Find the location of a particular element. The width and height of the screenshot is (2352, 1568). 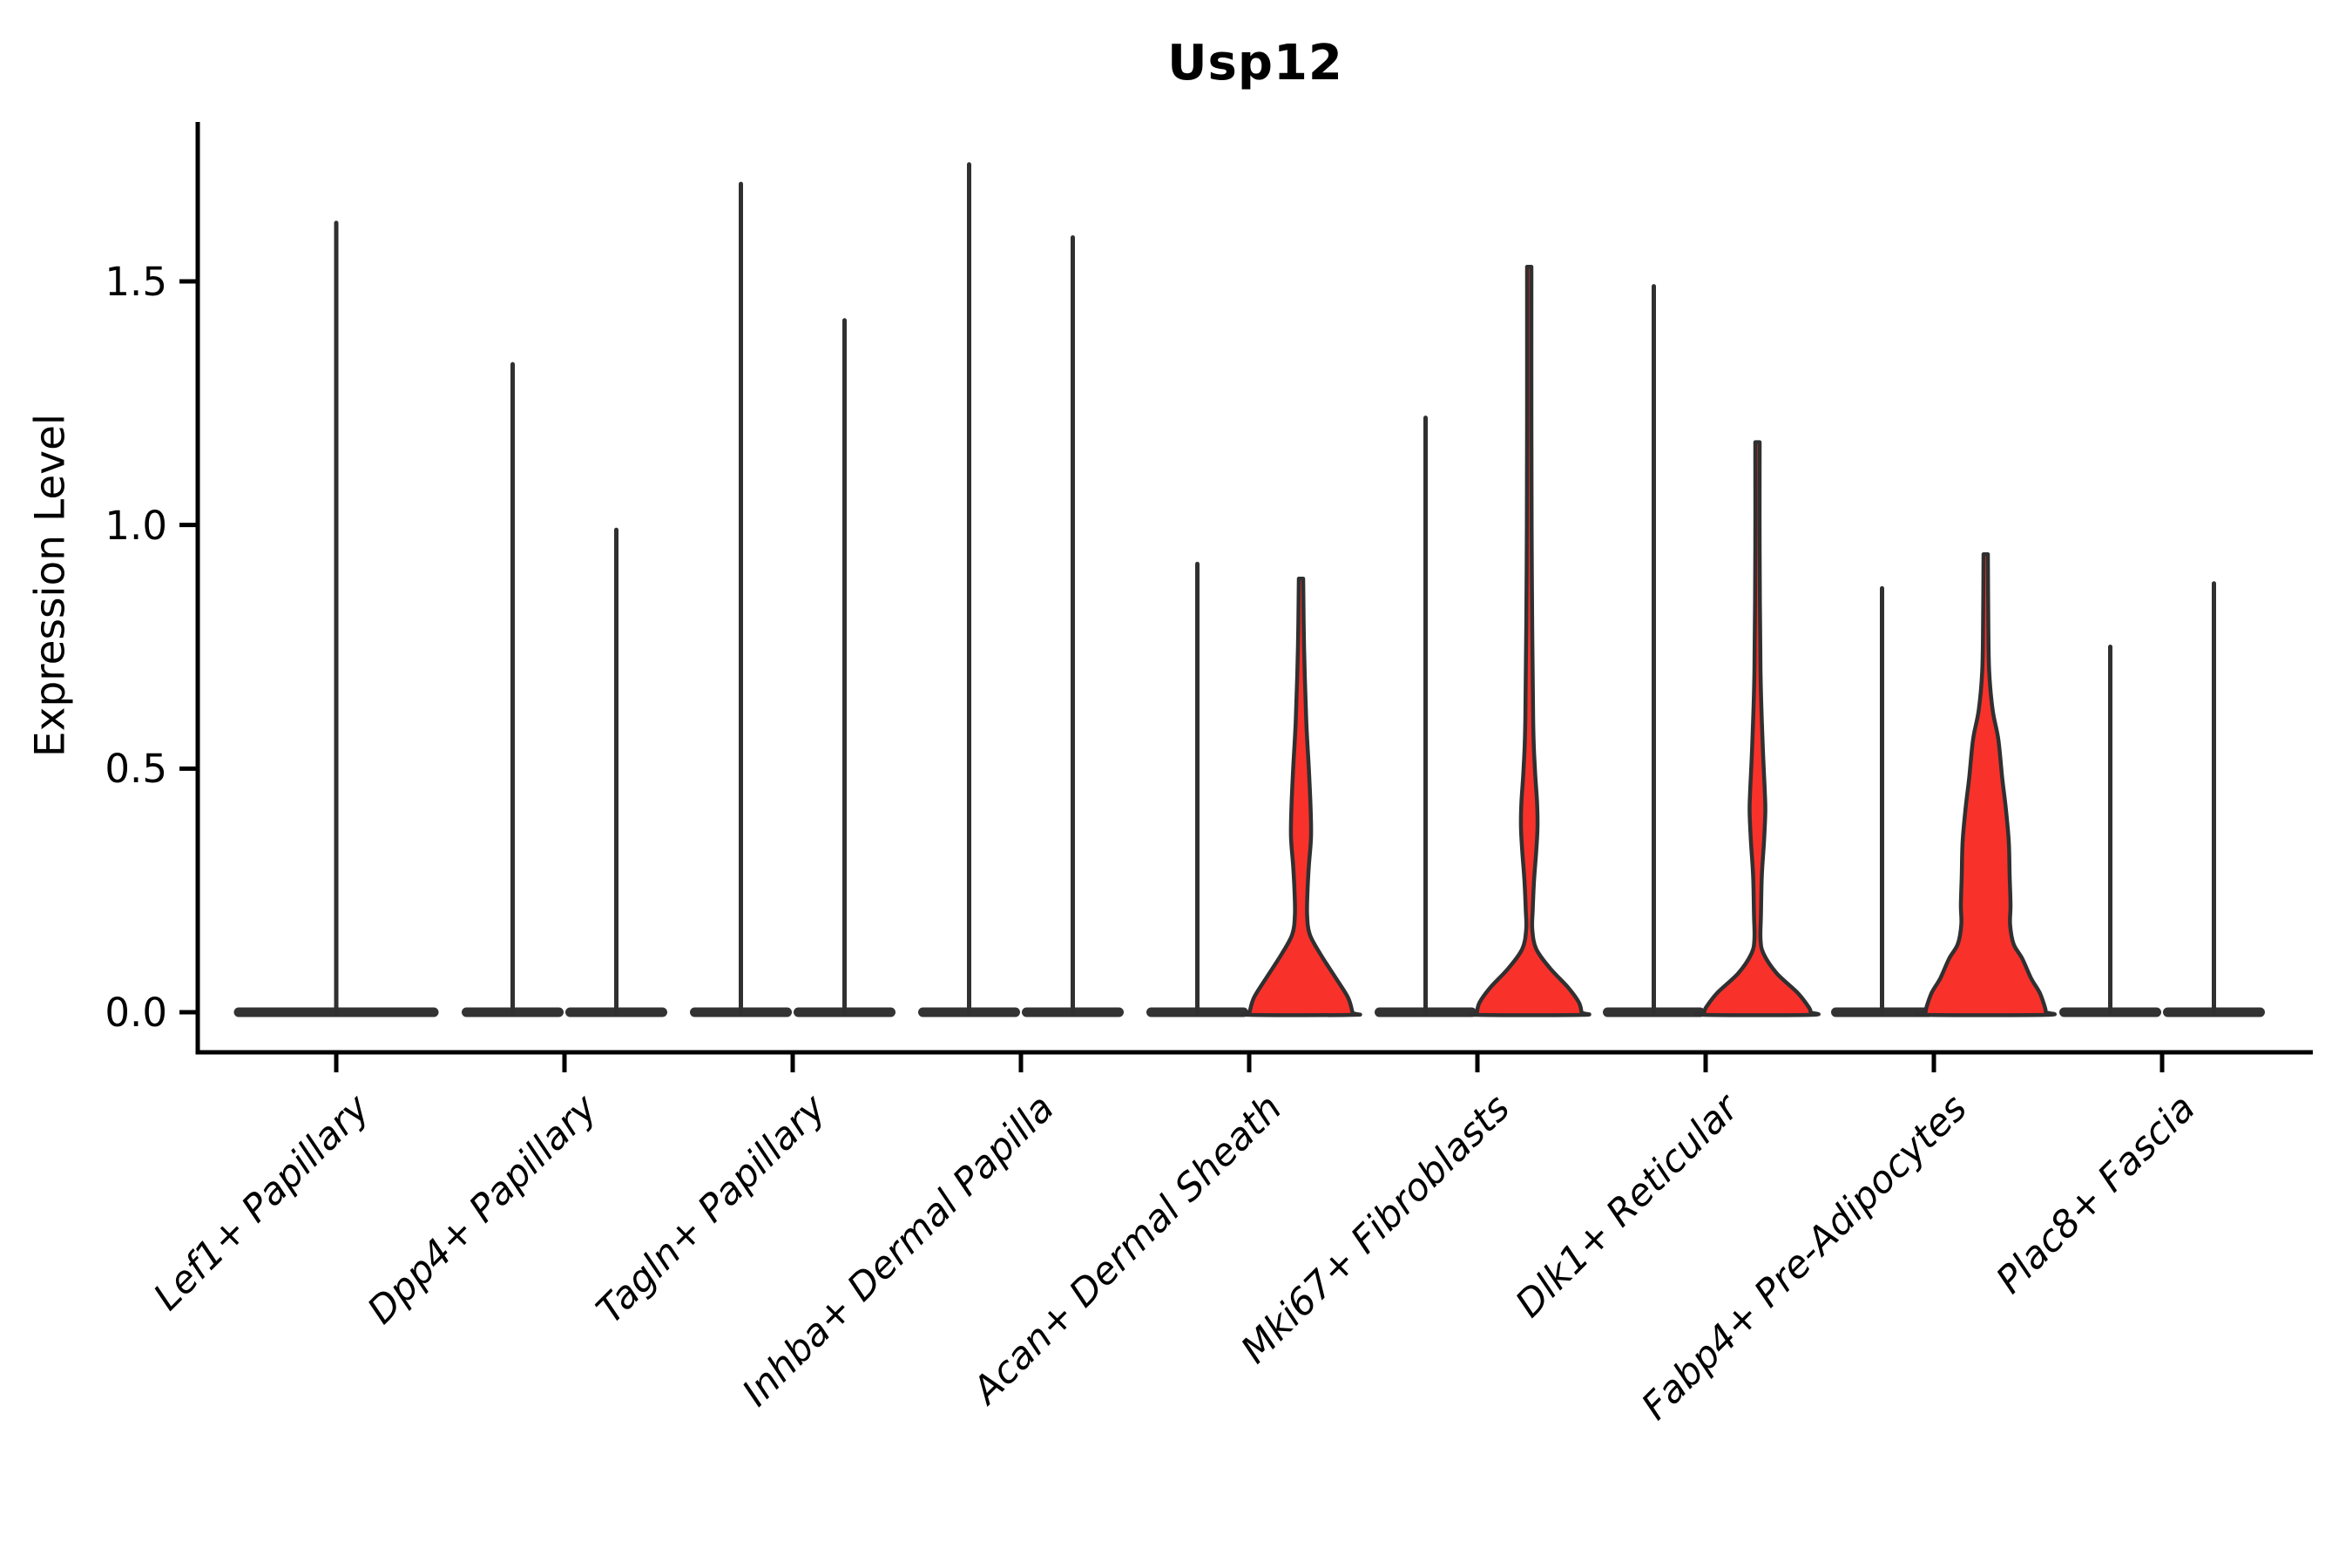

y-tick-label: 0.5 is located at coordinates (136, 769).